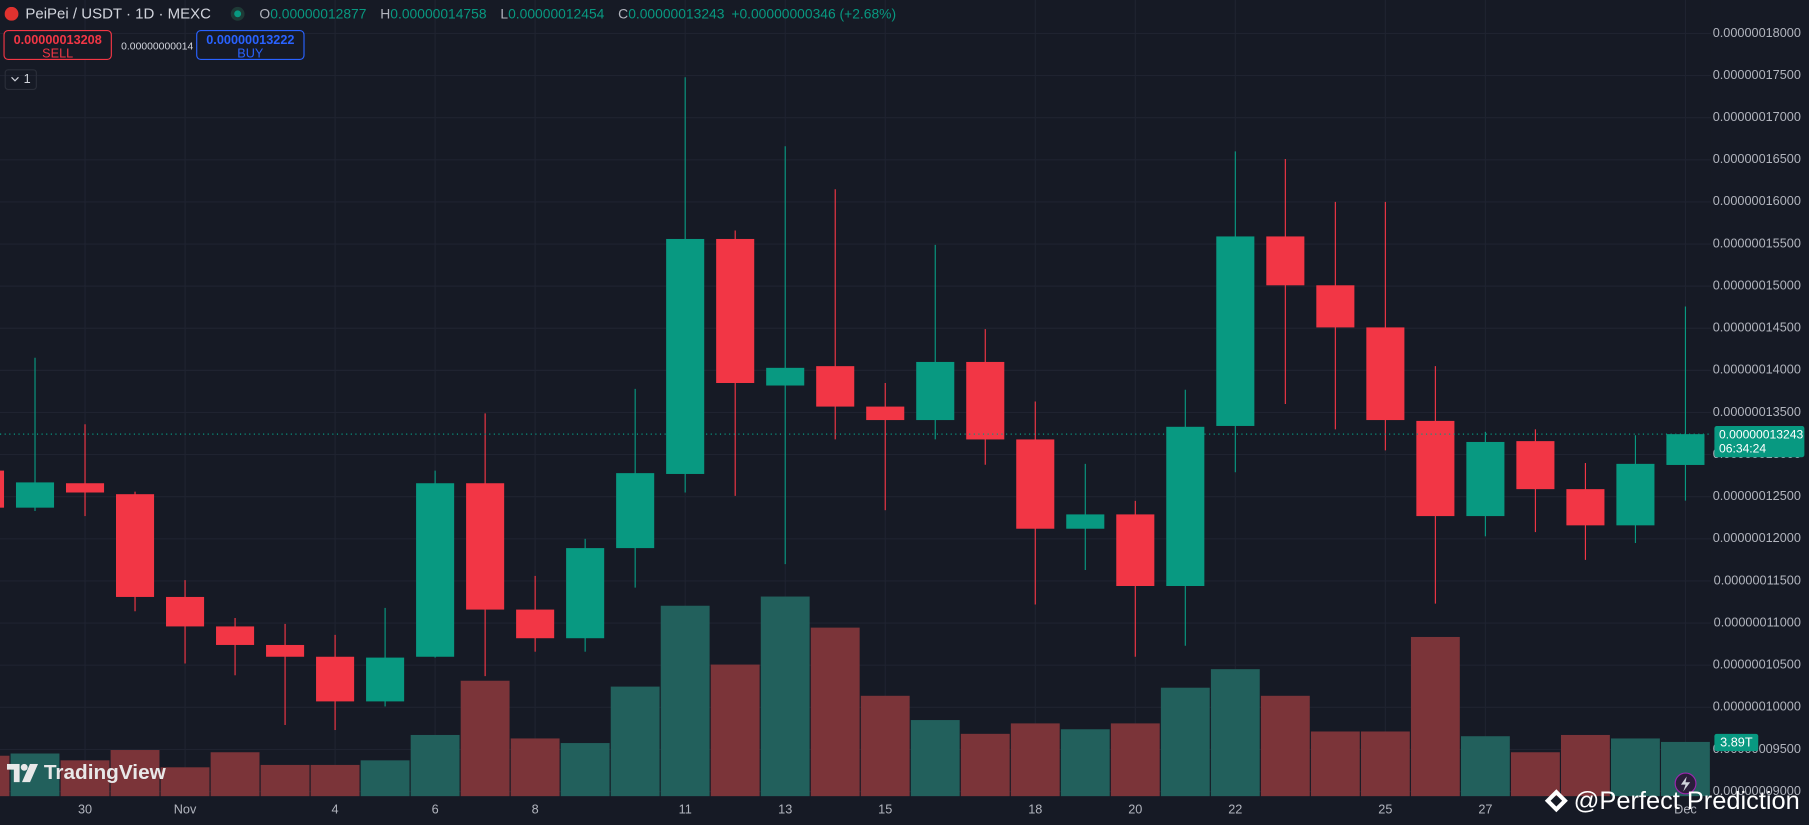 Image resolution: width=1809 pixels, height=825 pixels. I want to click on x-tick-label: 4, so click(335, 809).